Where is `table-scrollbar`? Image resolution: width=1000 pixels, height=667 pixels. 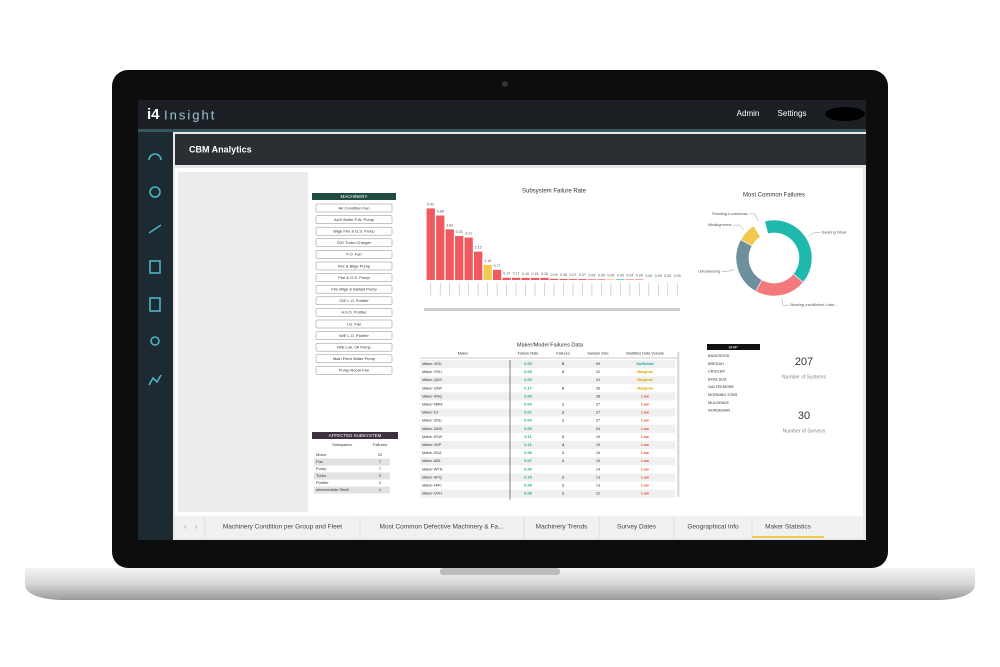
table-scrollbar is located at coordinates (678, 424).